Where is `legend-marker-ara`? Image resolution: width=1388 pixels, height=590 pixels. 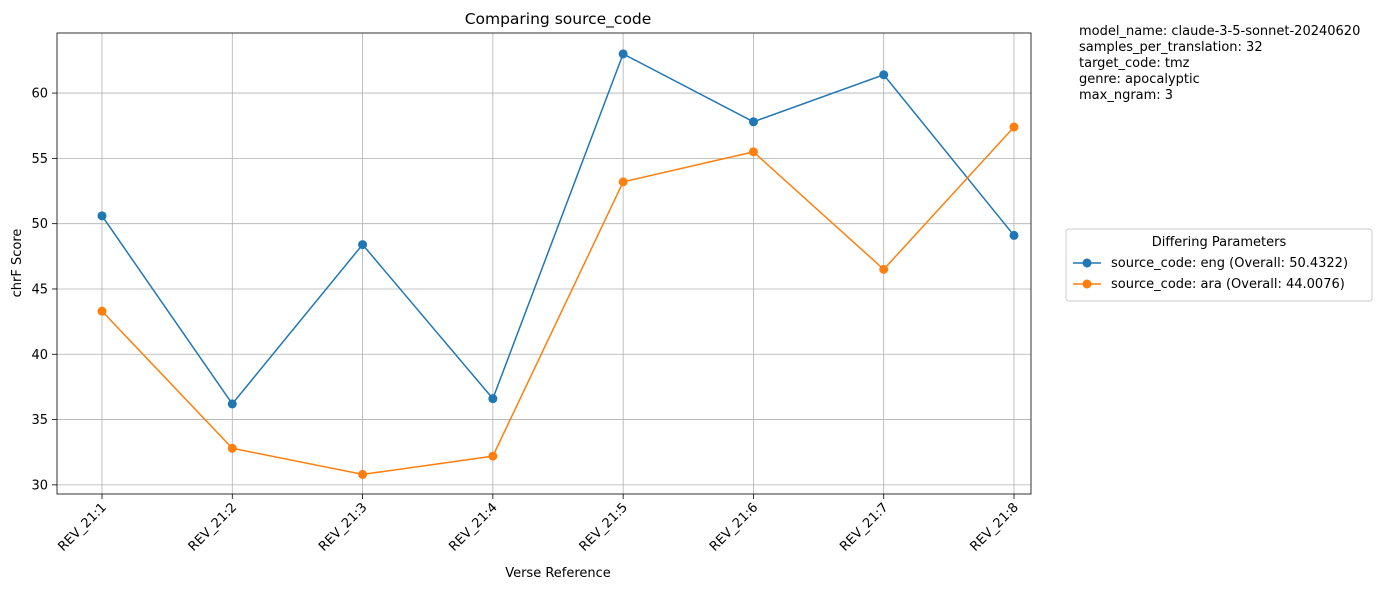 legend-marker-ara is located at coordinates (1087, 284).